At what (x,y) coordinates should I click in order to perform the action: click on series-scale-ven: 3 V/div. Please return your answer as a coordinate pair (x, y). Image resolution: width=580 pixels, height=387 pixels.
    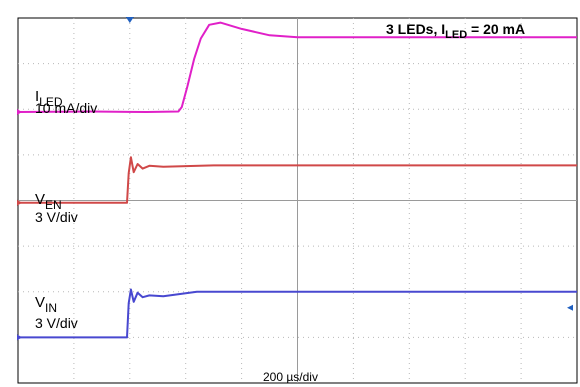
    Looking at the image, I should click on (56, 217).